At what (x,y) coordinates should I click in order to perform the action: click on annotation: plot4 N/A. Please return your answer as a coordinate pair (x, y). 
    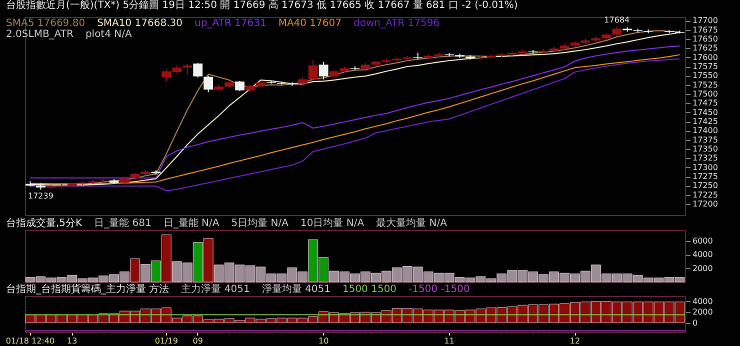
    Looking at the image, I should click on (108, 34).